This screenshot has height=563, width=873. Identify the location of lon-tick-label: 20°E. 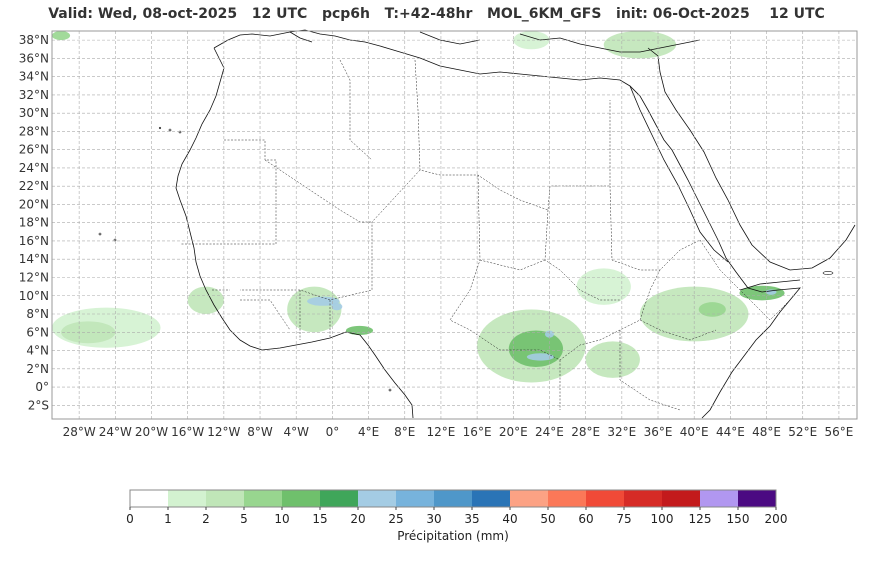
(513, 432).